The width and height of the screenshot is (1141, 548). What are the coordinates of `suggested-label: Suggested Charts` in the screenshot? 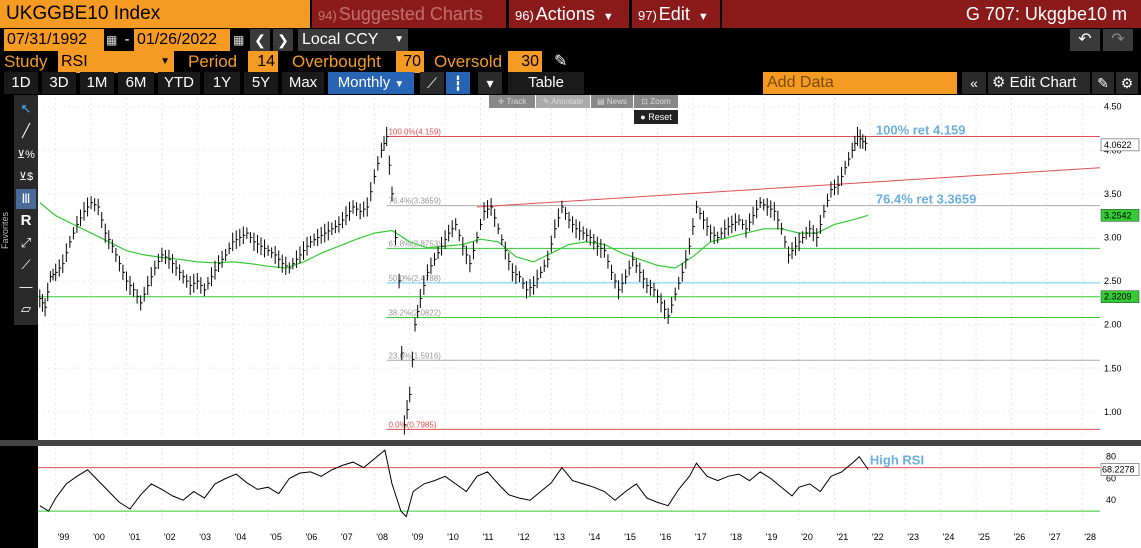 It's located at (410, 14).